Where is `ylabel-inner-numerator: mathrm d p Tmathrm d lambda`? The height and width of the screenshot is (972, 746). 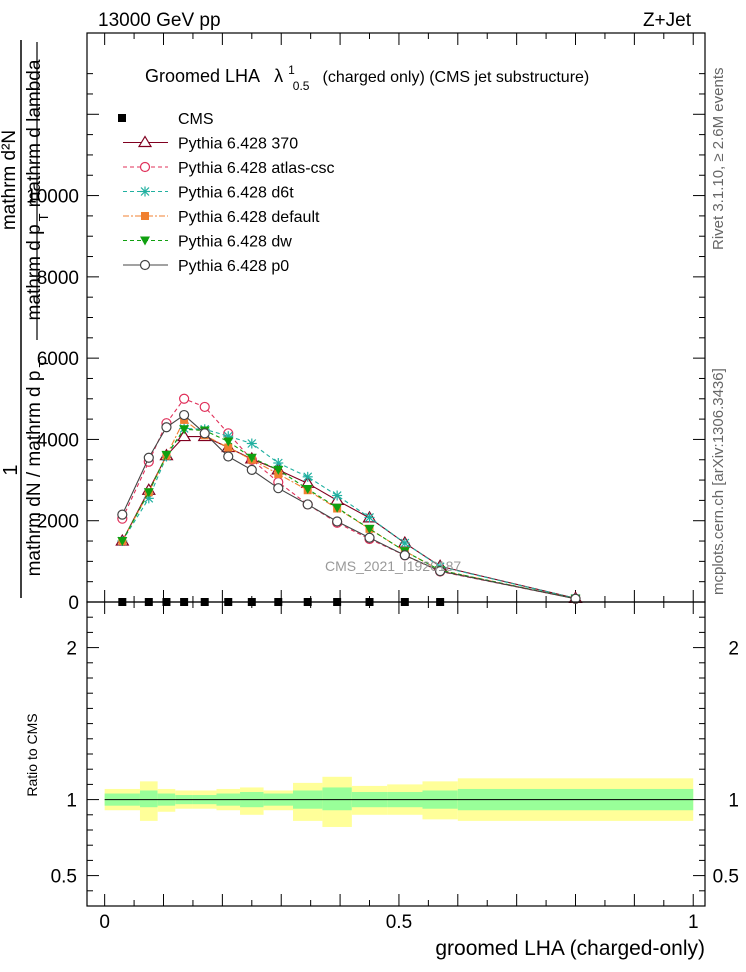
ylabel-inner-numerator: mathrm d p Tmathrm d lambda is located at coordinates (37, 189).